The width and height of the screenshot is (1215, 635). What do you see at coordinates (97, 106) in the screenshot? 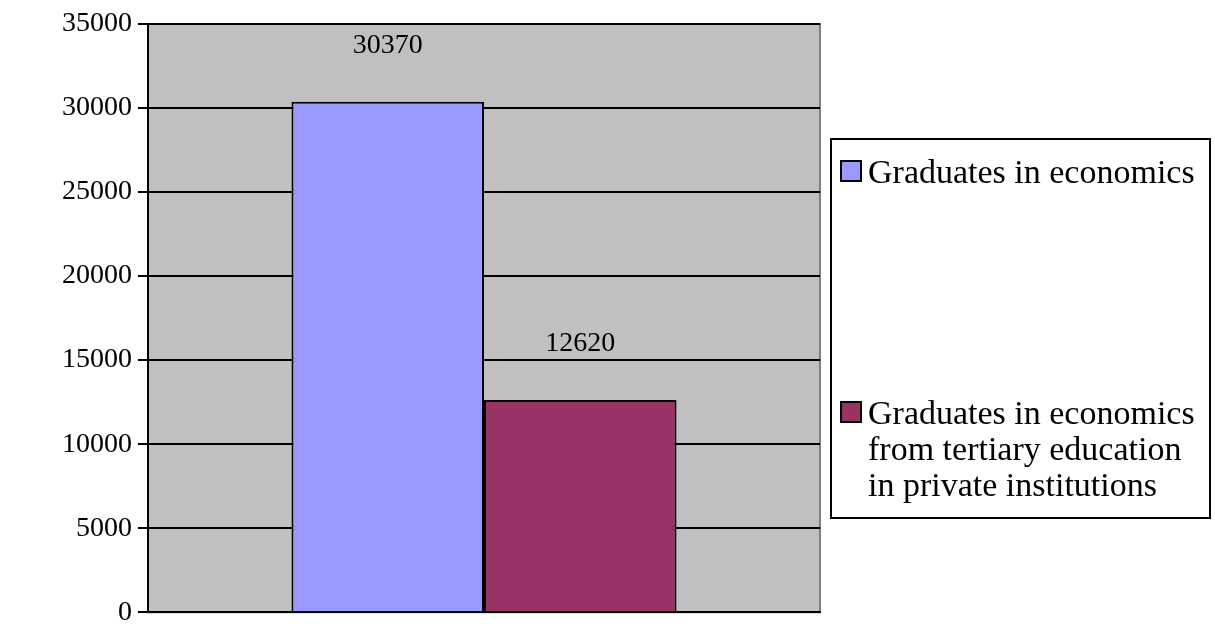
I see `y-tick-label: 30000` at bounding box center [97, 106].